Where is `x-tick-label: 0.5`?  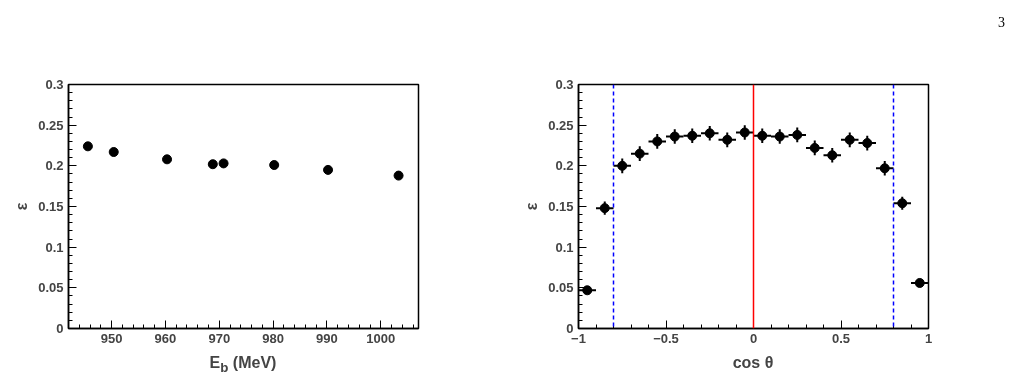 x-tick-label: 0.5 is located at coordinates (841, 338).